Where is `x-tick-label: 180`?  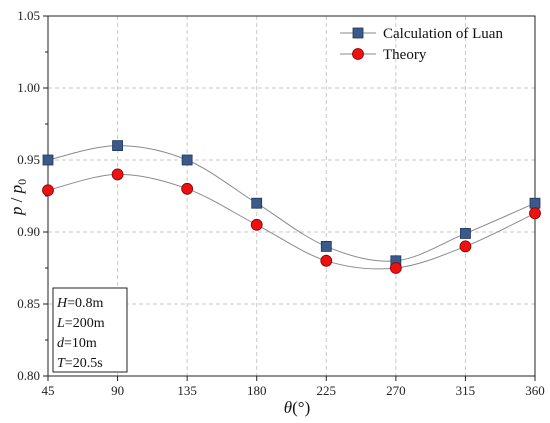
x-tick-label: 180 is located at coordinates (257, 390).